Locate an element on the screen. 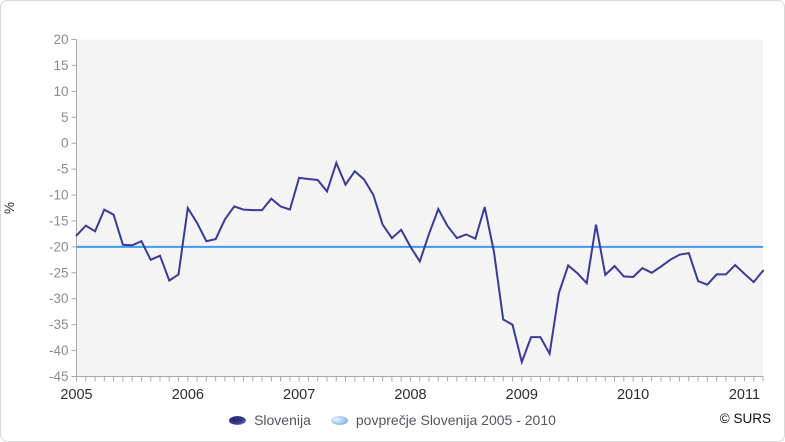 This screenshot has width=785, height=442. source-credit: © SURS is located at coordinates (745, 418).